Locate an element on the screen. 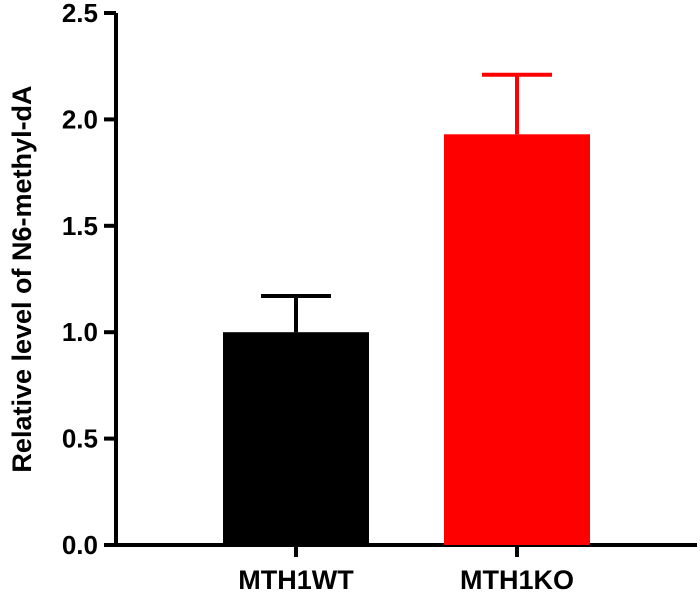 The height and width of the screenshot is (597, 700). y-tick-label: 1.5 is located at coordinates (80, 226).